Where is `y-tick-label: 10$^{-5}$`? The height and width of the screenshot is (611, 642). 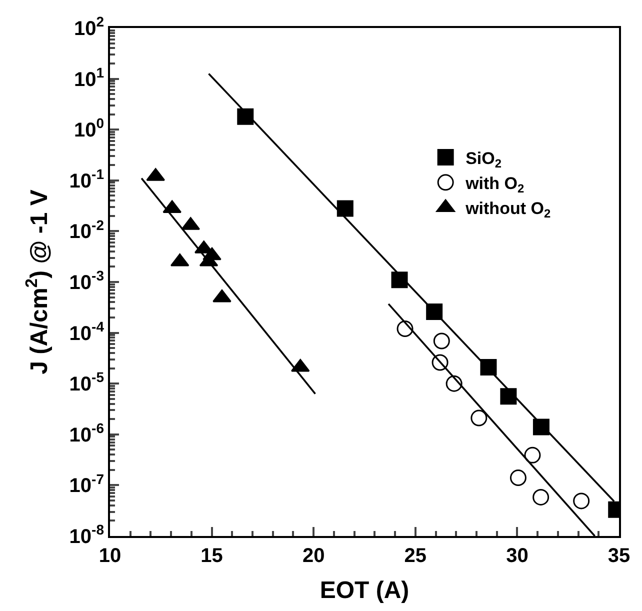
y-tick-label: 10$^{-5}$ is located at coordinates (86, 382).